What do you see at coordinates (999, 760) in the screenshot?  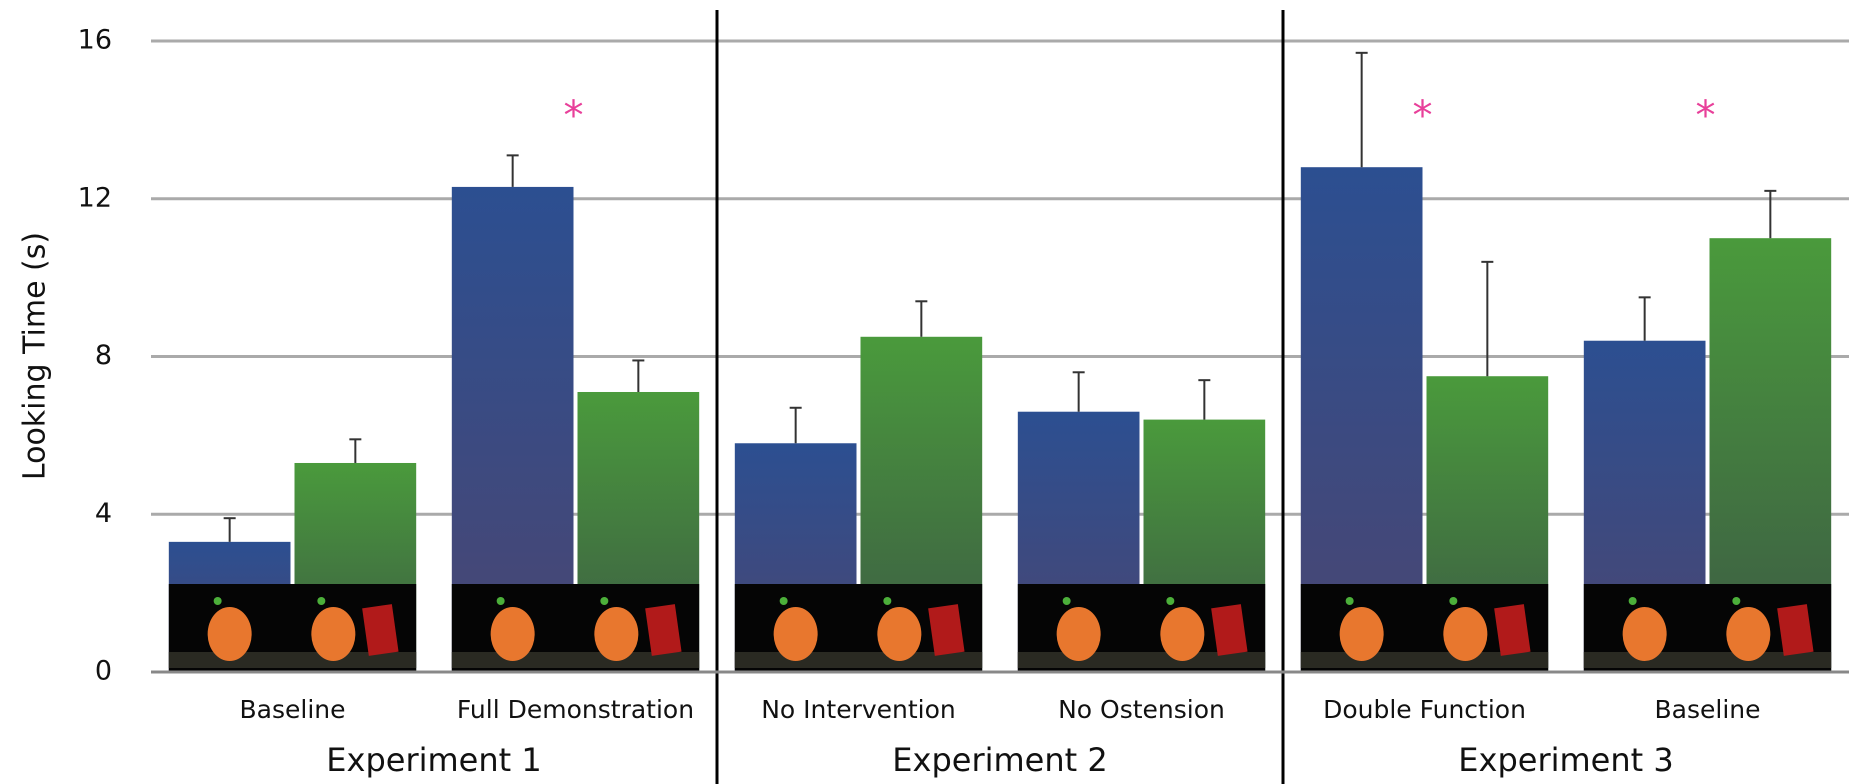 I see `group-label: Experiment 2` at bounding box center [999, 760].